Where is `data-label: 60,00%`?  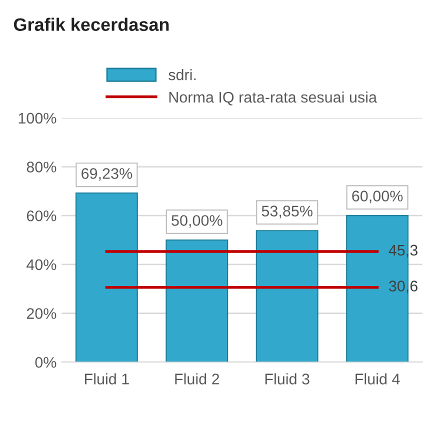 data-label: 60,00% is located at coordinates (377, 197).